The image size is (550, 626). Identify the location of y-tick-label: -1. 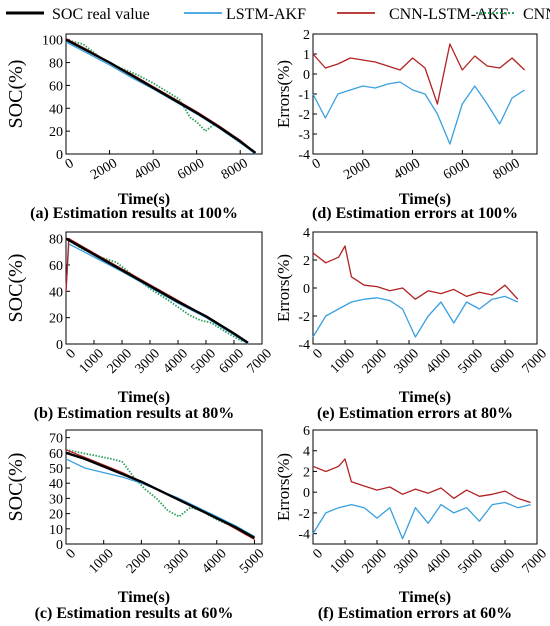
(304, 95).